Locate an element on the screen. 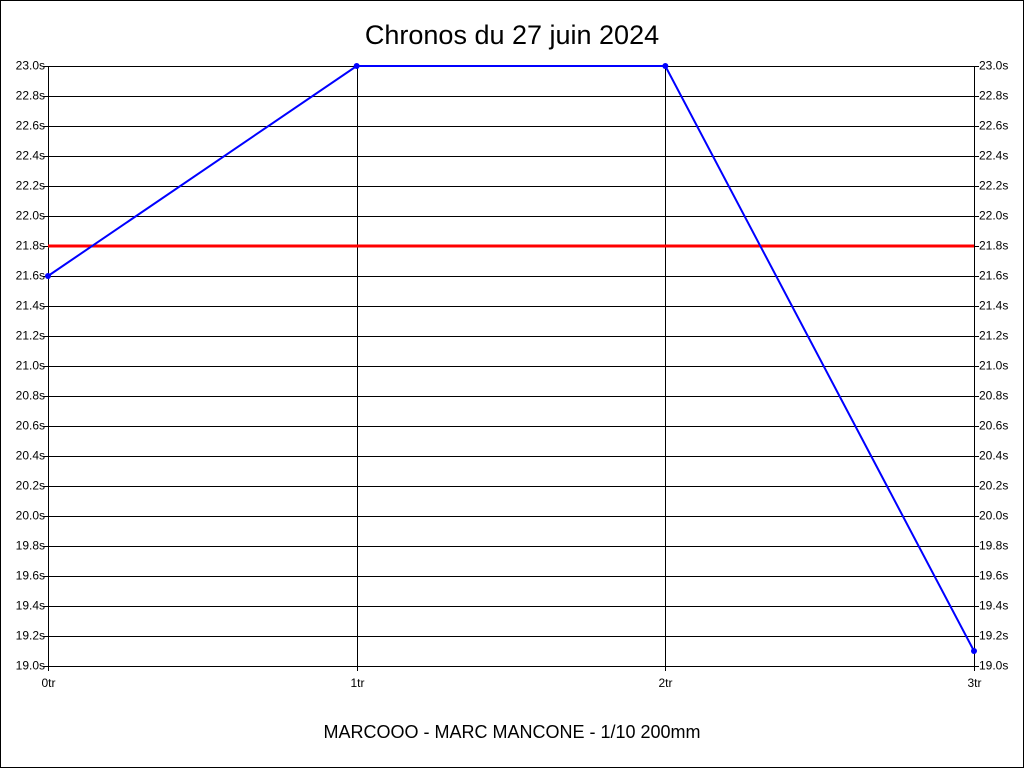  y2-tick-label: 19.2s is located at coordinates (993, 636).